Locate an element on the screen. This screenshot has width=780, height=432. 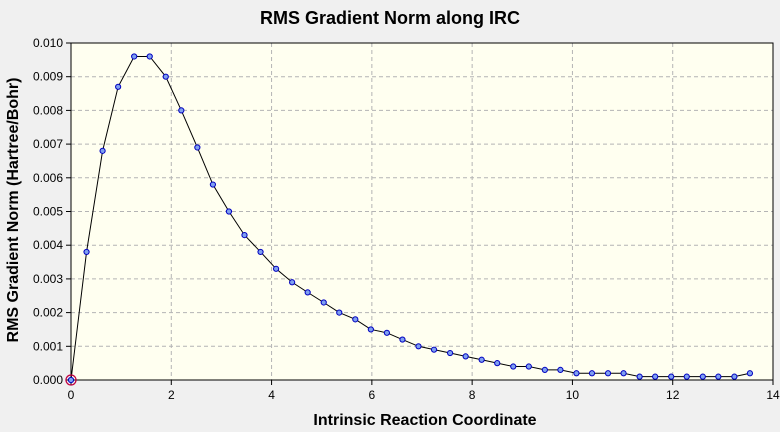
y-tick-label: 0.005 is located at coordinates (48, 212).